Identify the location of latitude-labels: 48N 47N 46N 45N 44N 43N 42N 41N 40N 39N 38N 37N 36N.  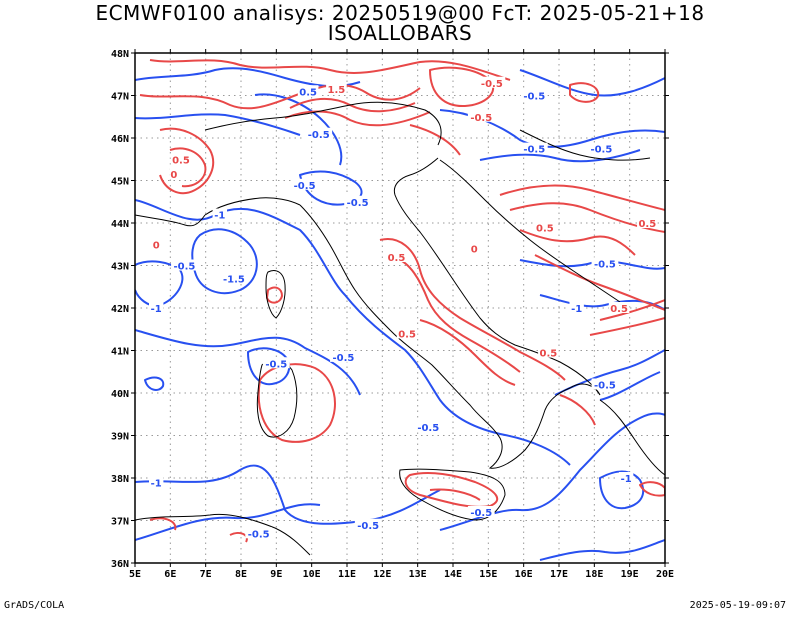
(120, 309).